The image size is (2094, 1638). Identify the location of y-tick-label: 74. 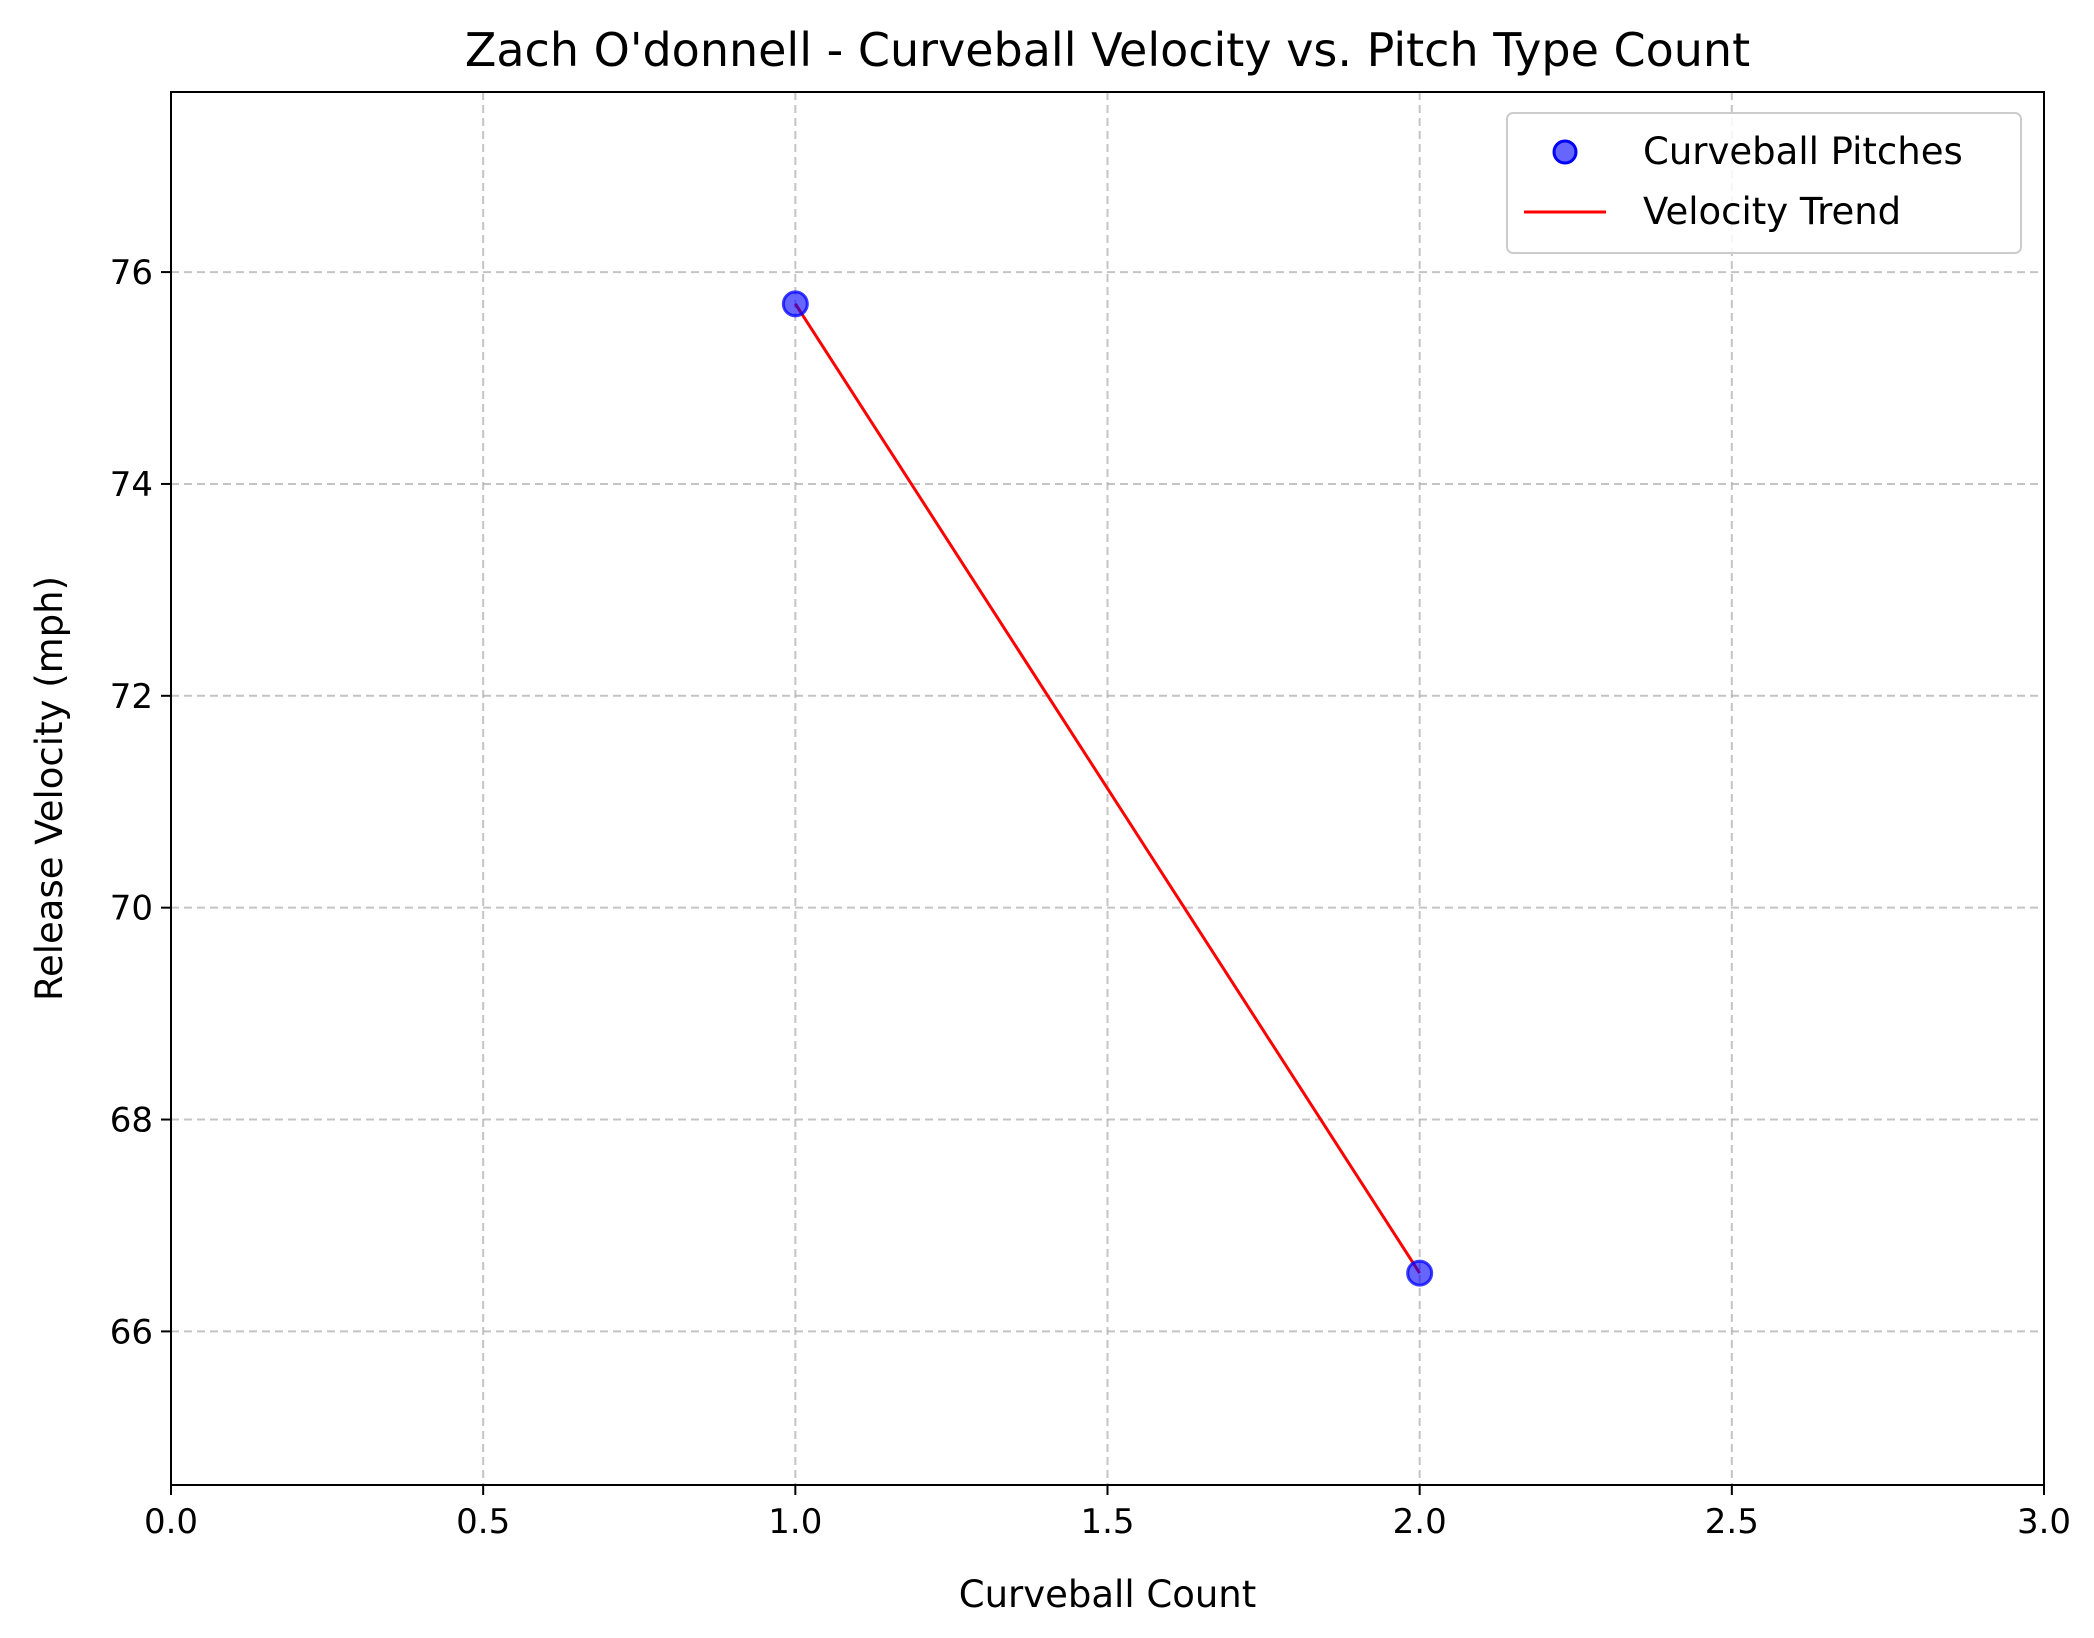
(131, 485).